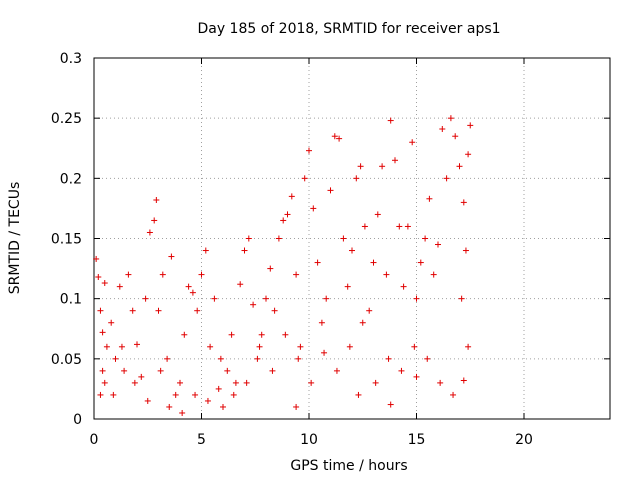 The image size is (640, 480). Describe the element at coordinates (66, 240) in the screenshot. I see `y-tick-label: 0.15` at that location.